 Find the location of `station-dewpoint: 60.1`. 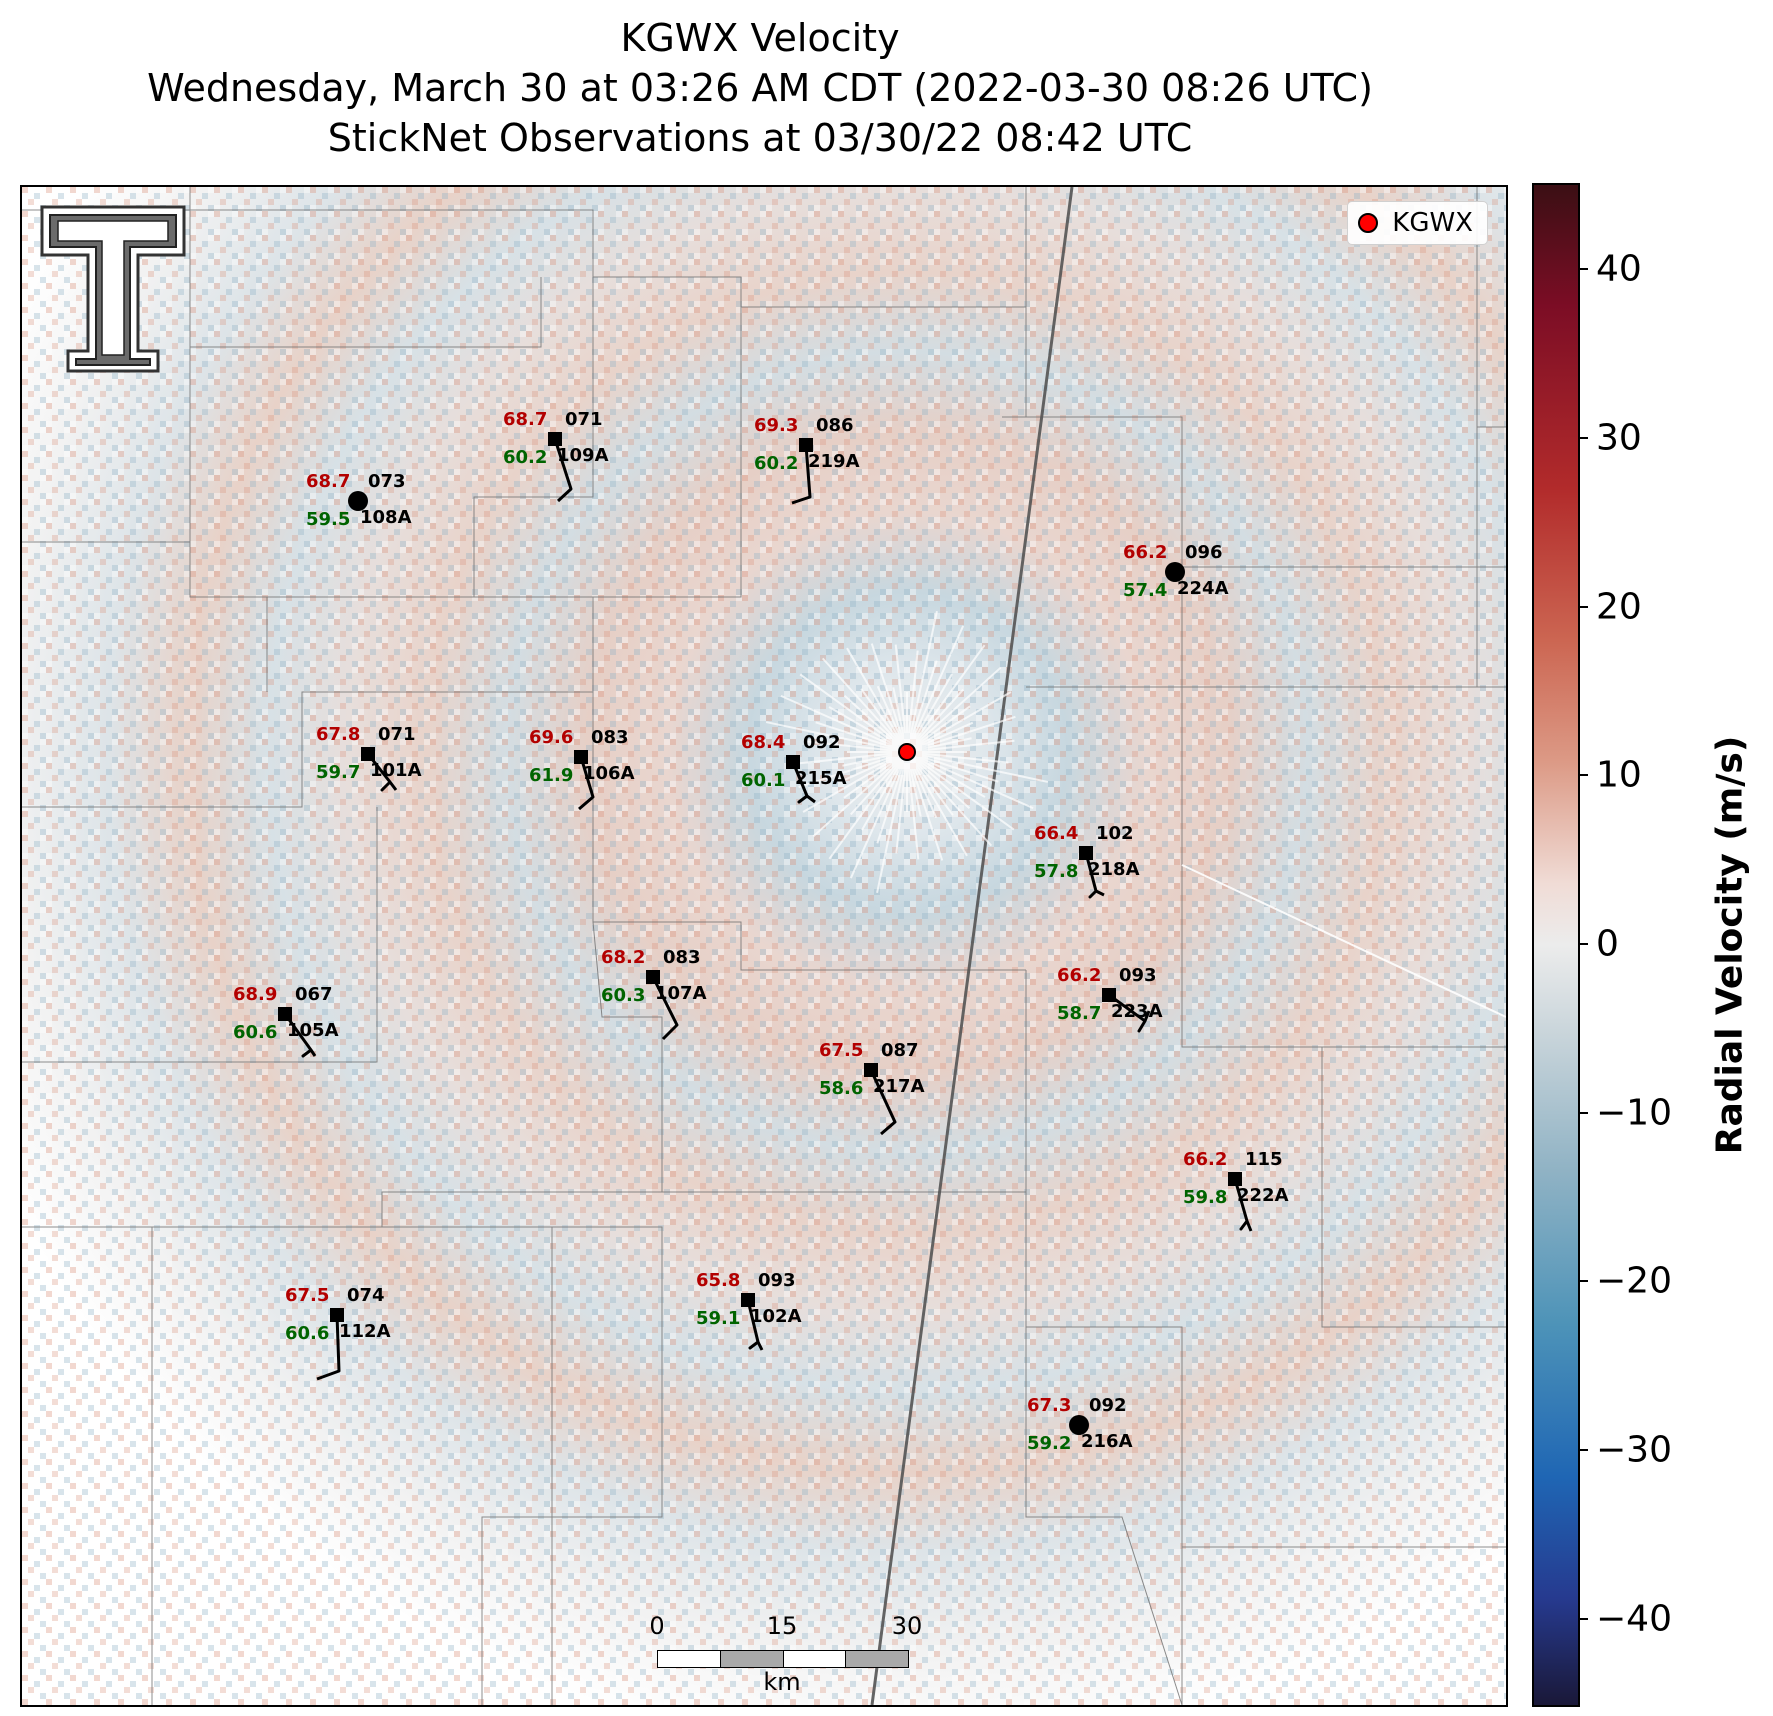

station-dewpoint: 60.1 is located at coordinates (763, 780).